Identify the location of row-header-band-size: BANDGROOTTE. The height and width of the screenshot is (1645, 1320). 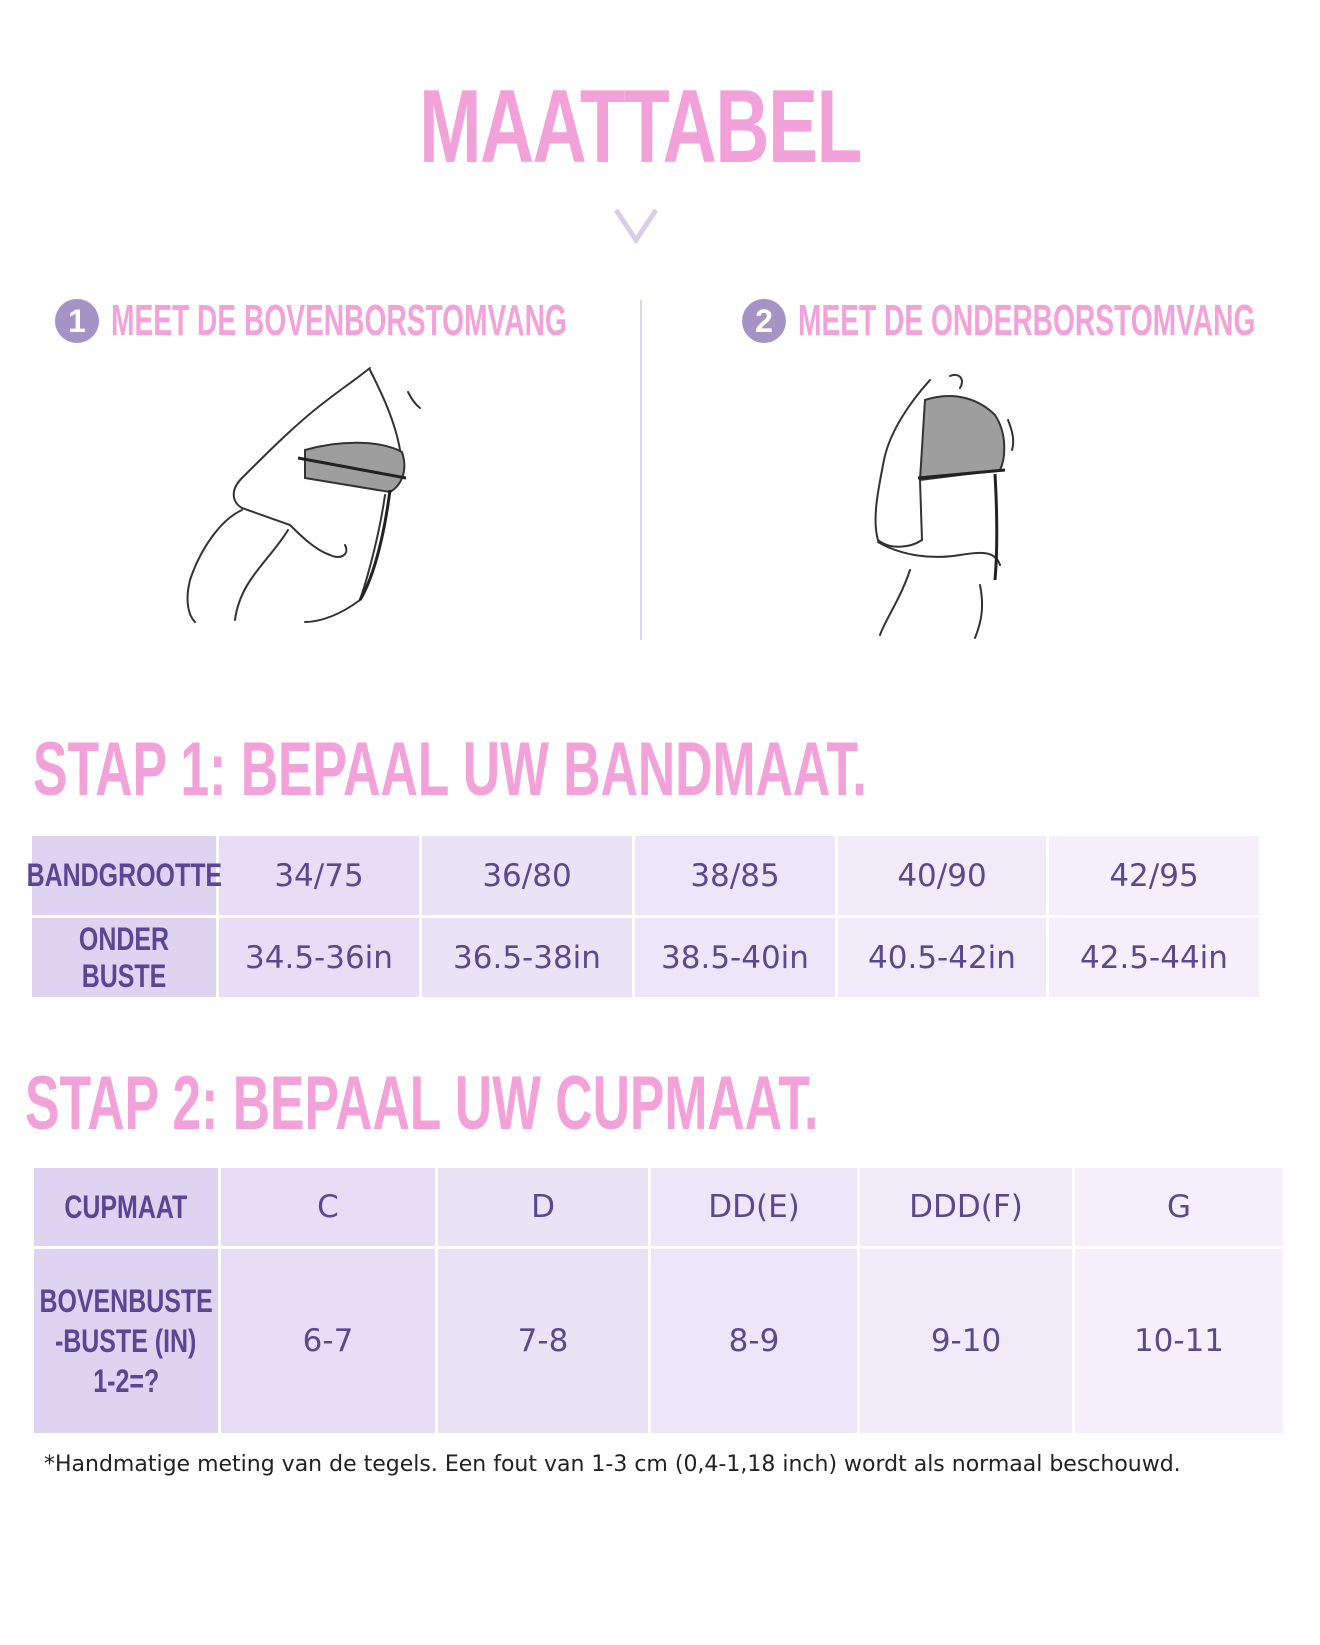
(124, 875).